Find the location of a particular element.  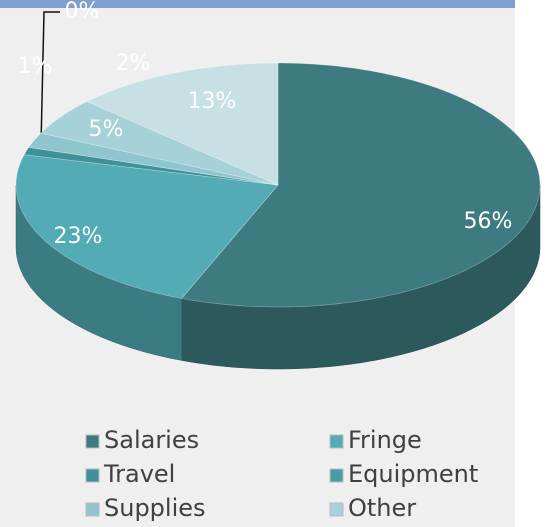

leader-line is located at coordinates (50, 78).